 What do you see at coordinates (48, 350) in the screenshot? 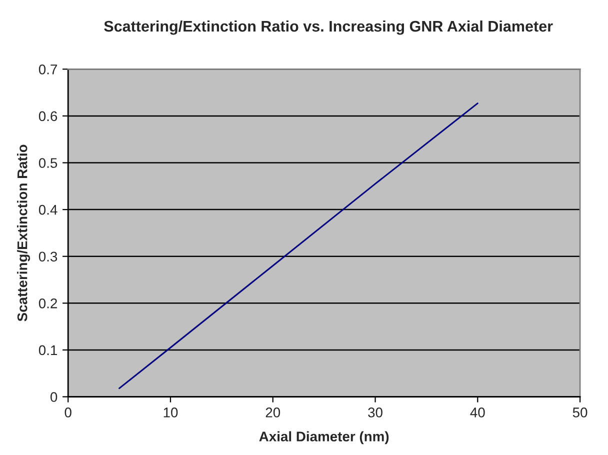
I see `y-tick-label: 0.1` at bounding box center [48, 350].